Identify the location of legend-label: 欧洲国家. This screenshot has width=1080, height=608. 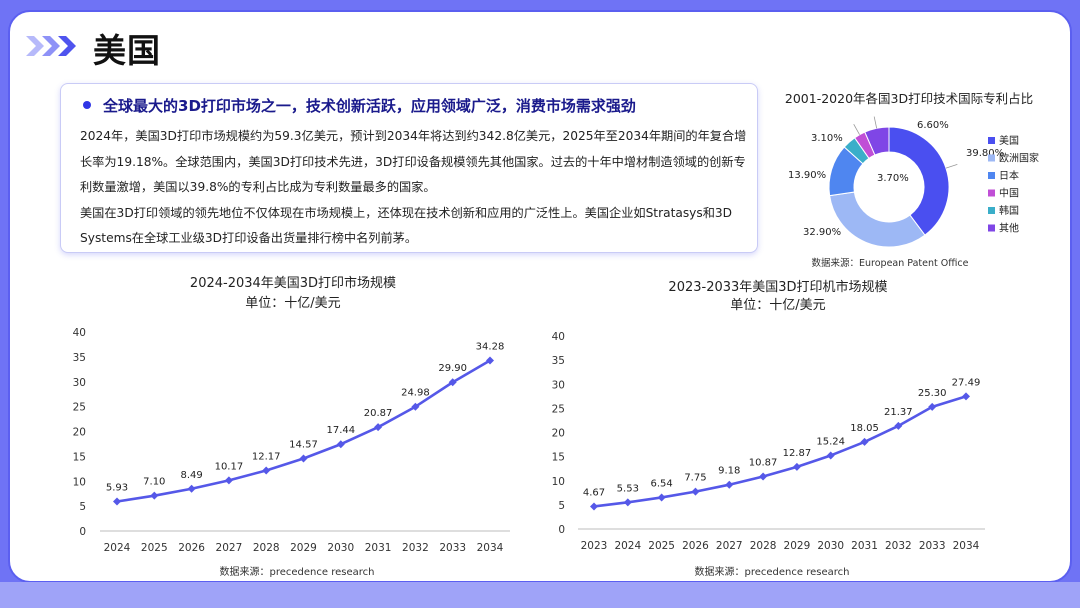
(1019, 158).